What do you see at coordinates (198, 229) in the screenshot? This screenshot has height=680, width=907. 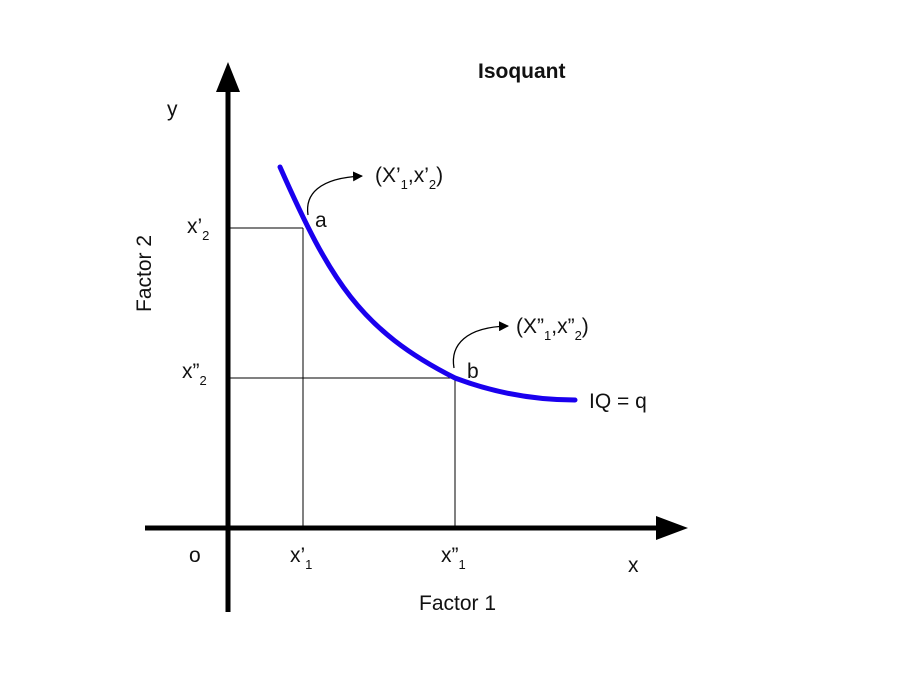 I see `tick-x2-prime: x’2` at bounding box center [198, 229].